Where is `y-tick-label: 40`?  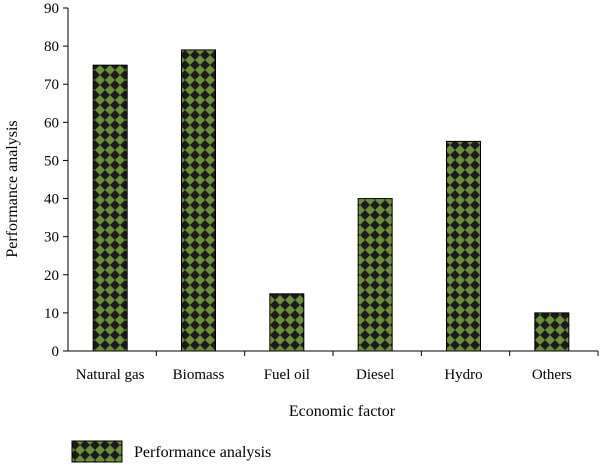
y-tick-label: 40 is located at coordinates (51, 200).